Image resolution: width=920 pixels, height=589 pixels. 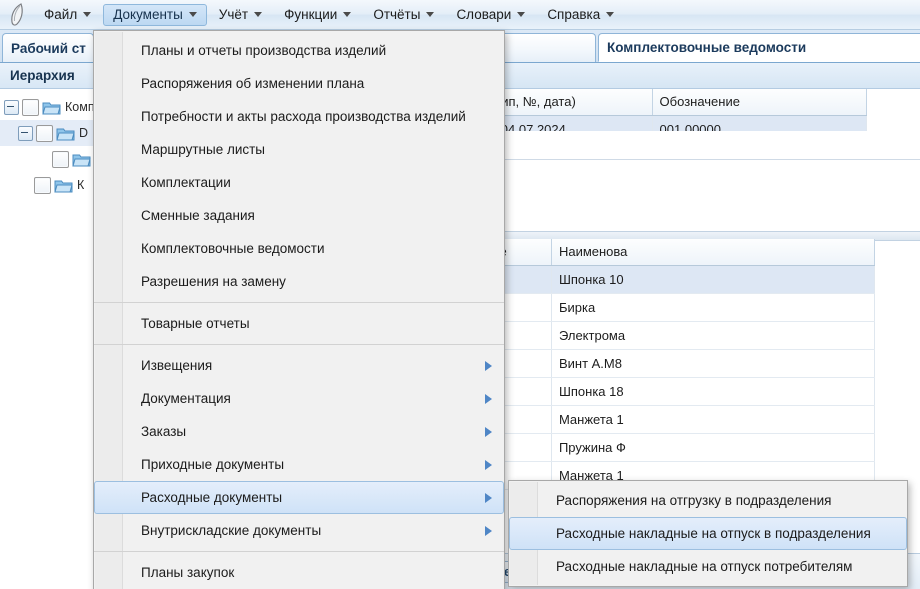 I want to click on menu-documents-label: Документы, so click(x=148, y=14).